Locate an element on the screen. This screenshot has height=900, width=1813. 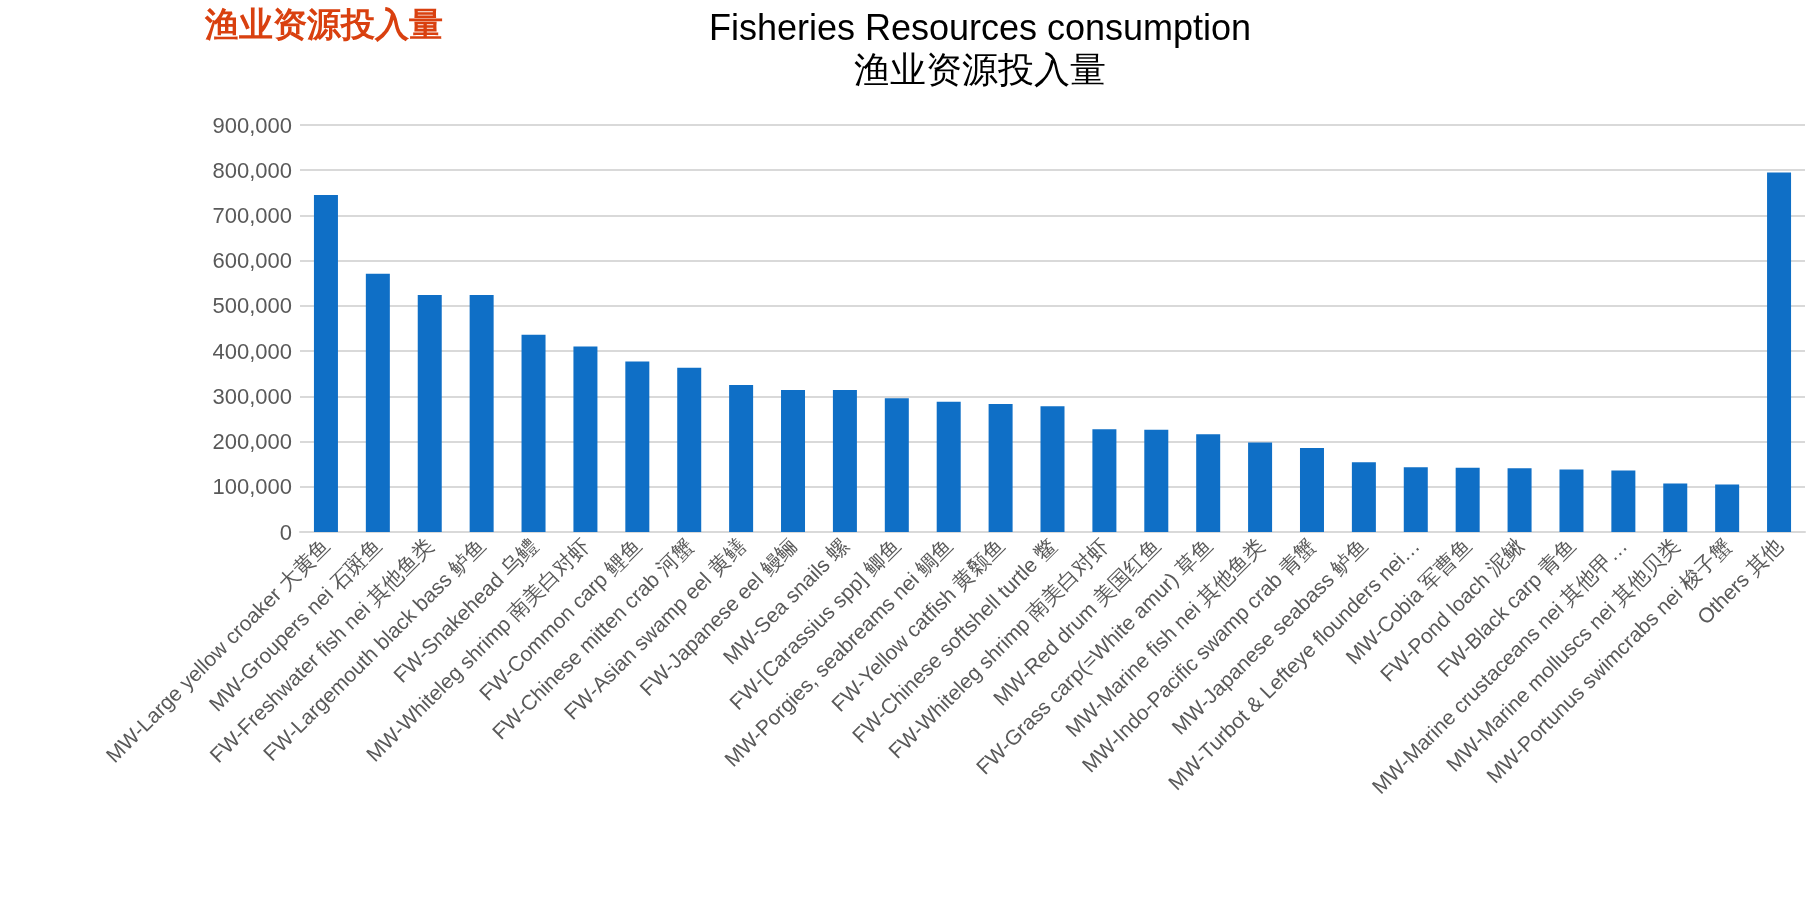
chart-subtitle: 渔业资源投入量 is located at coordinates (980, 69).